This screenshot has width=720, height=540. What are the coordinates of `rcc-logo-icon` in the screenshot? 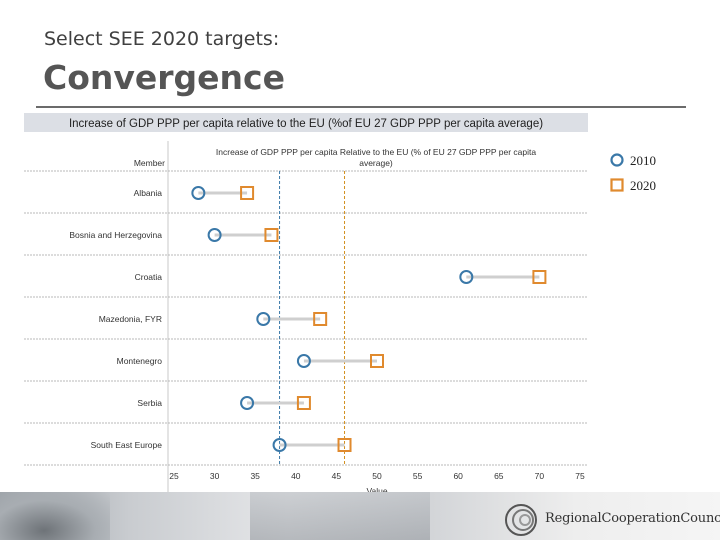 It's located at (521, 520).